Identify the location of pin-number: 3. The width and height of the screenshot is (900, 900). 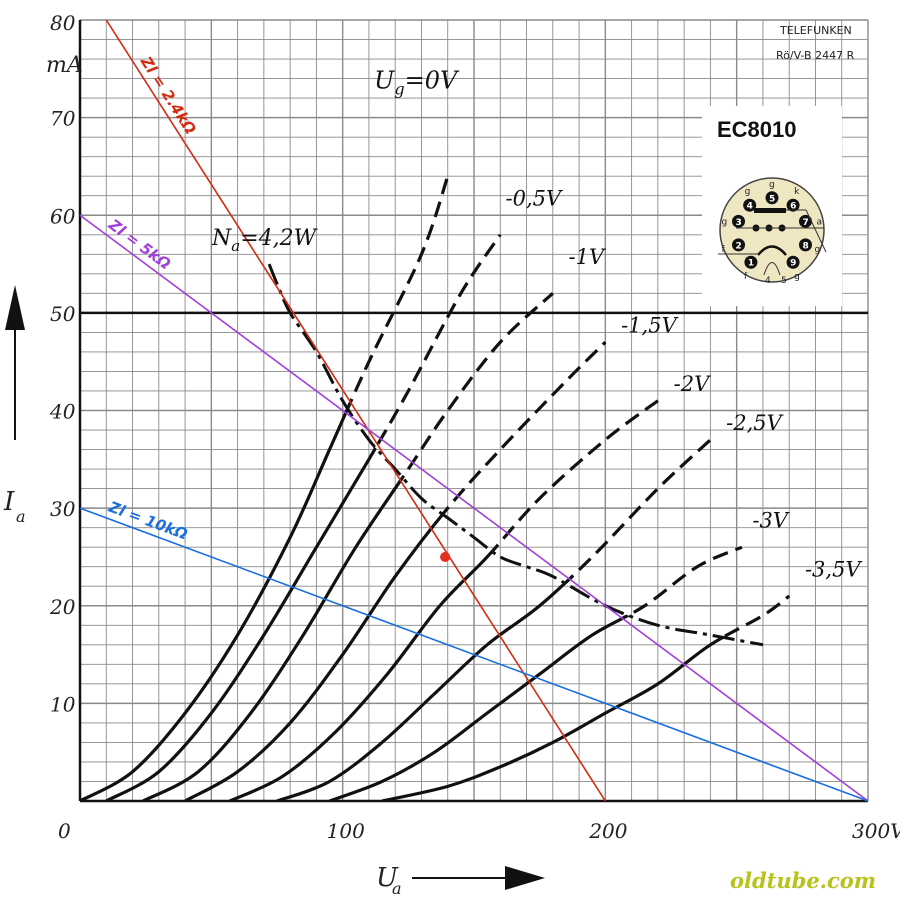
(739, 223).